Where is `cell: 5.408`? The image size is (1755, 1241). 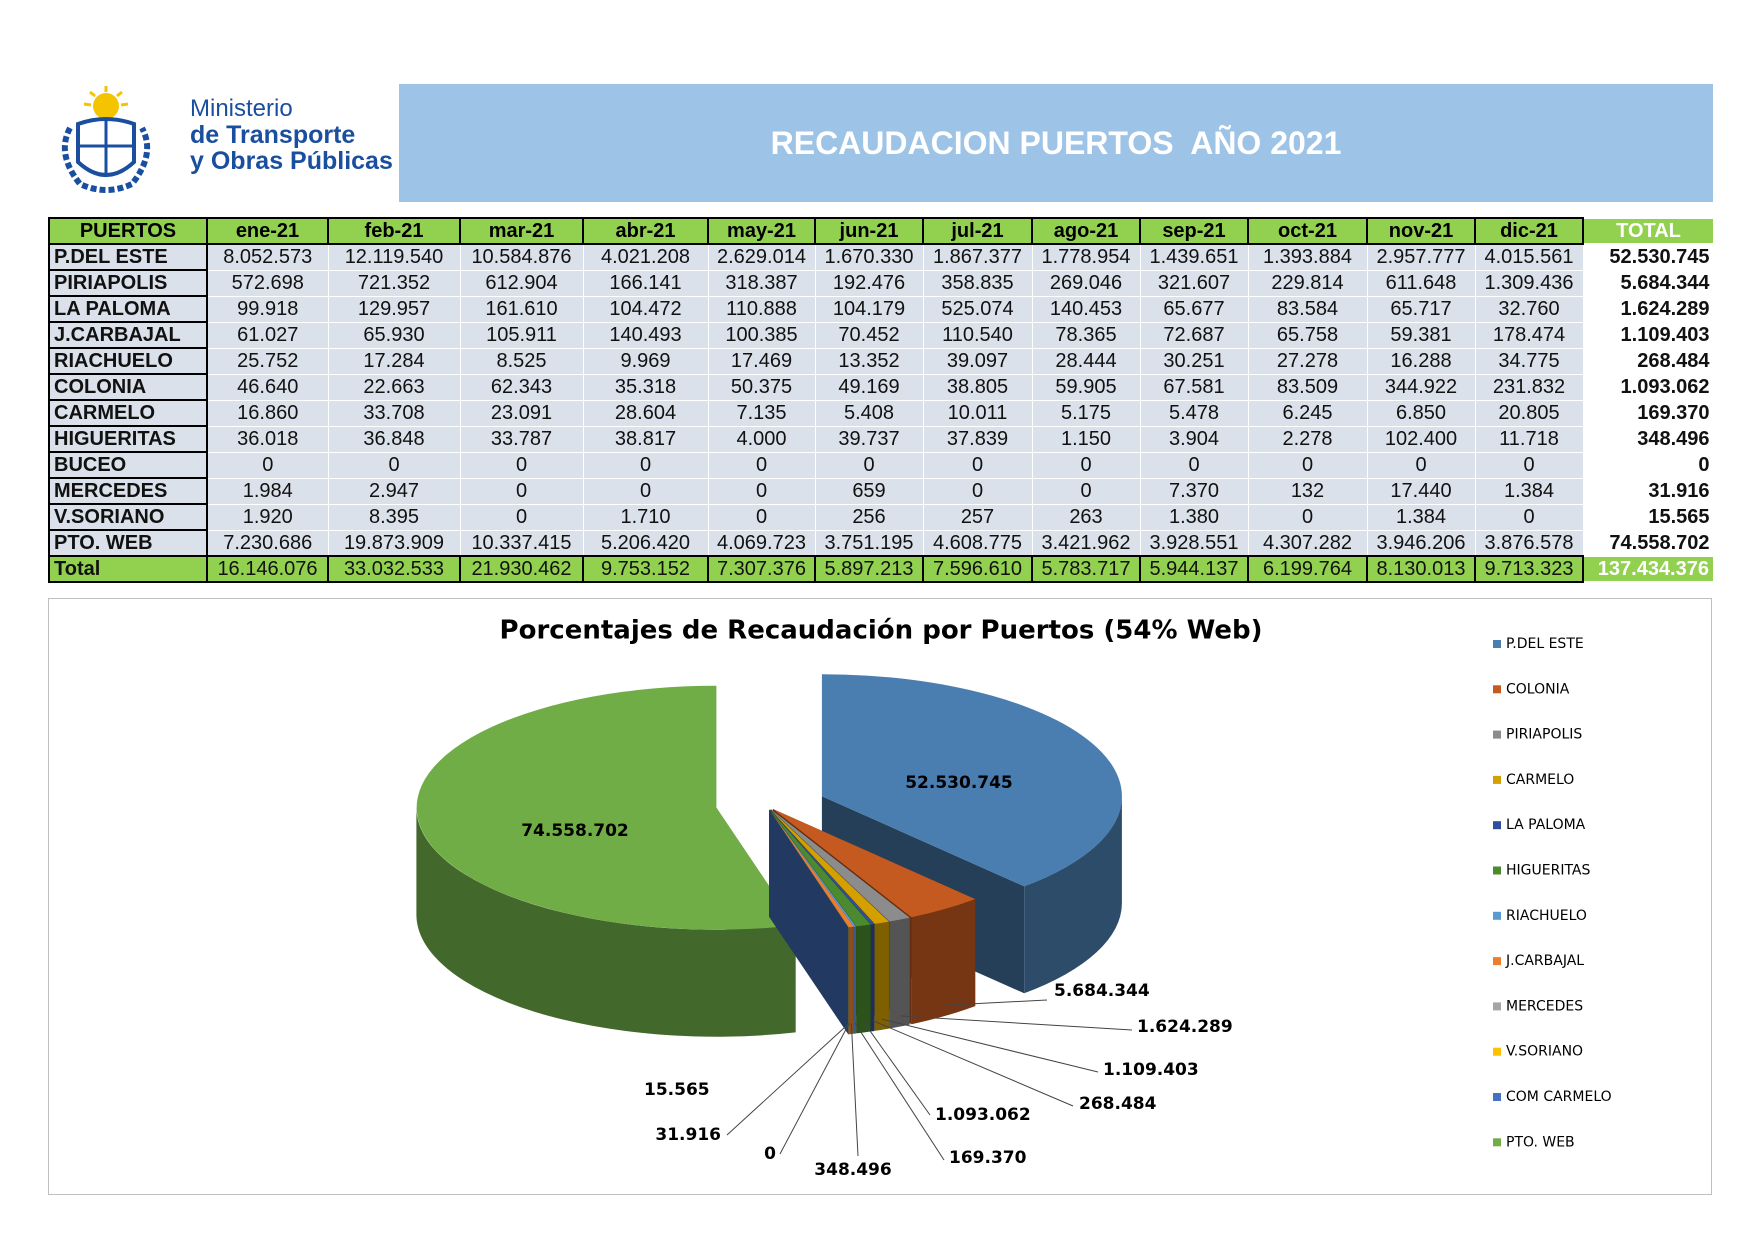 cell: 5.408 is located at coordinates (869, 413).